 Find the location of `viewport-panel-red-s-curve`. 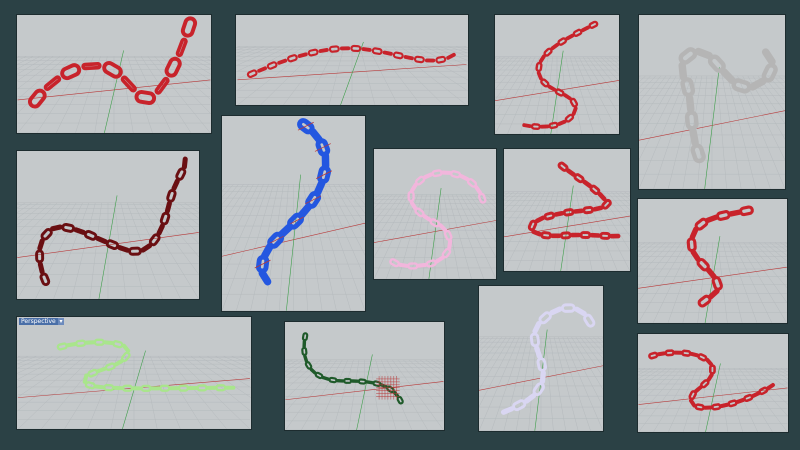

viewport-panel-red-s-curve is located at coordinates (557, 74).